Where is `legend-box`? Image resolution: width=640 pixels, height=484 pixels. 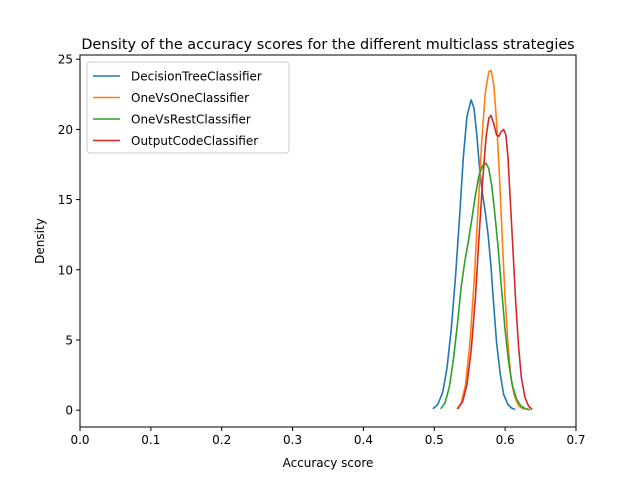 legend-box is located at coordinates (188, 107).